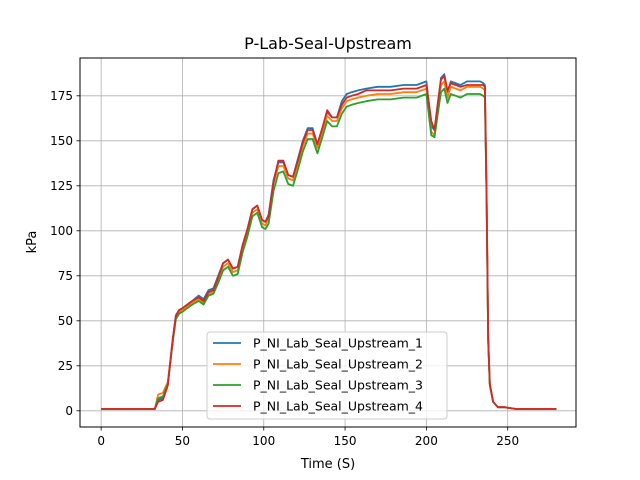 Image resolution: width=640 pixels, height=480 pixels. I want to click on legend-box, so click(327, 375).